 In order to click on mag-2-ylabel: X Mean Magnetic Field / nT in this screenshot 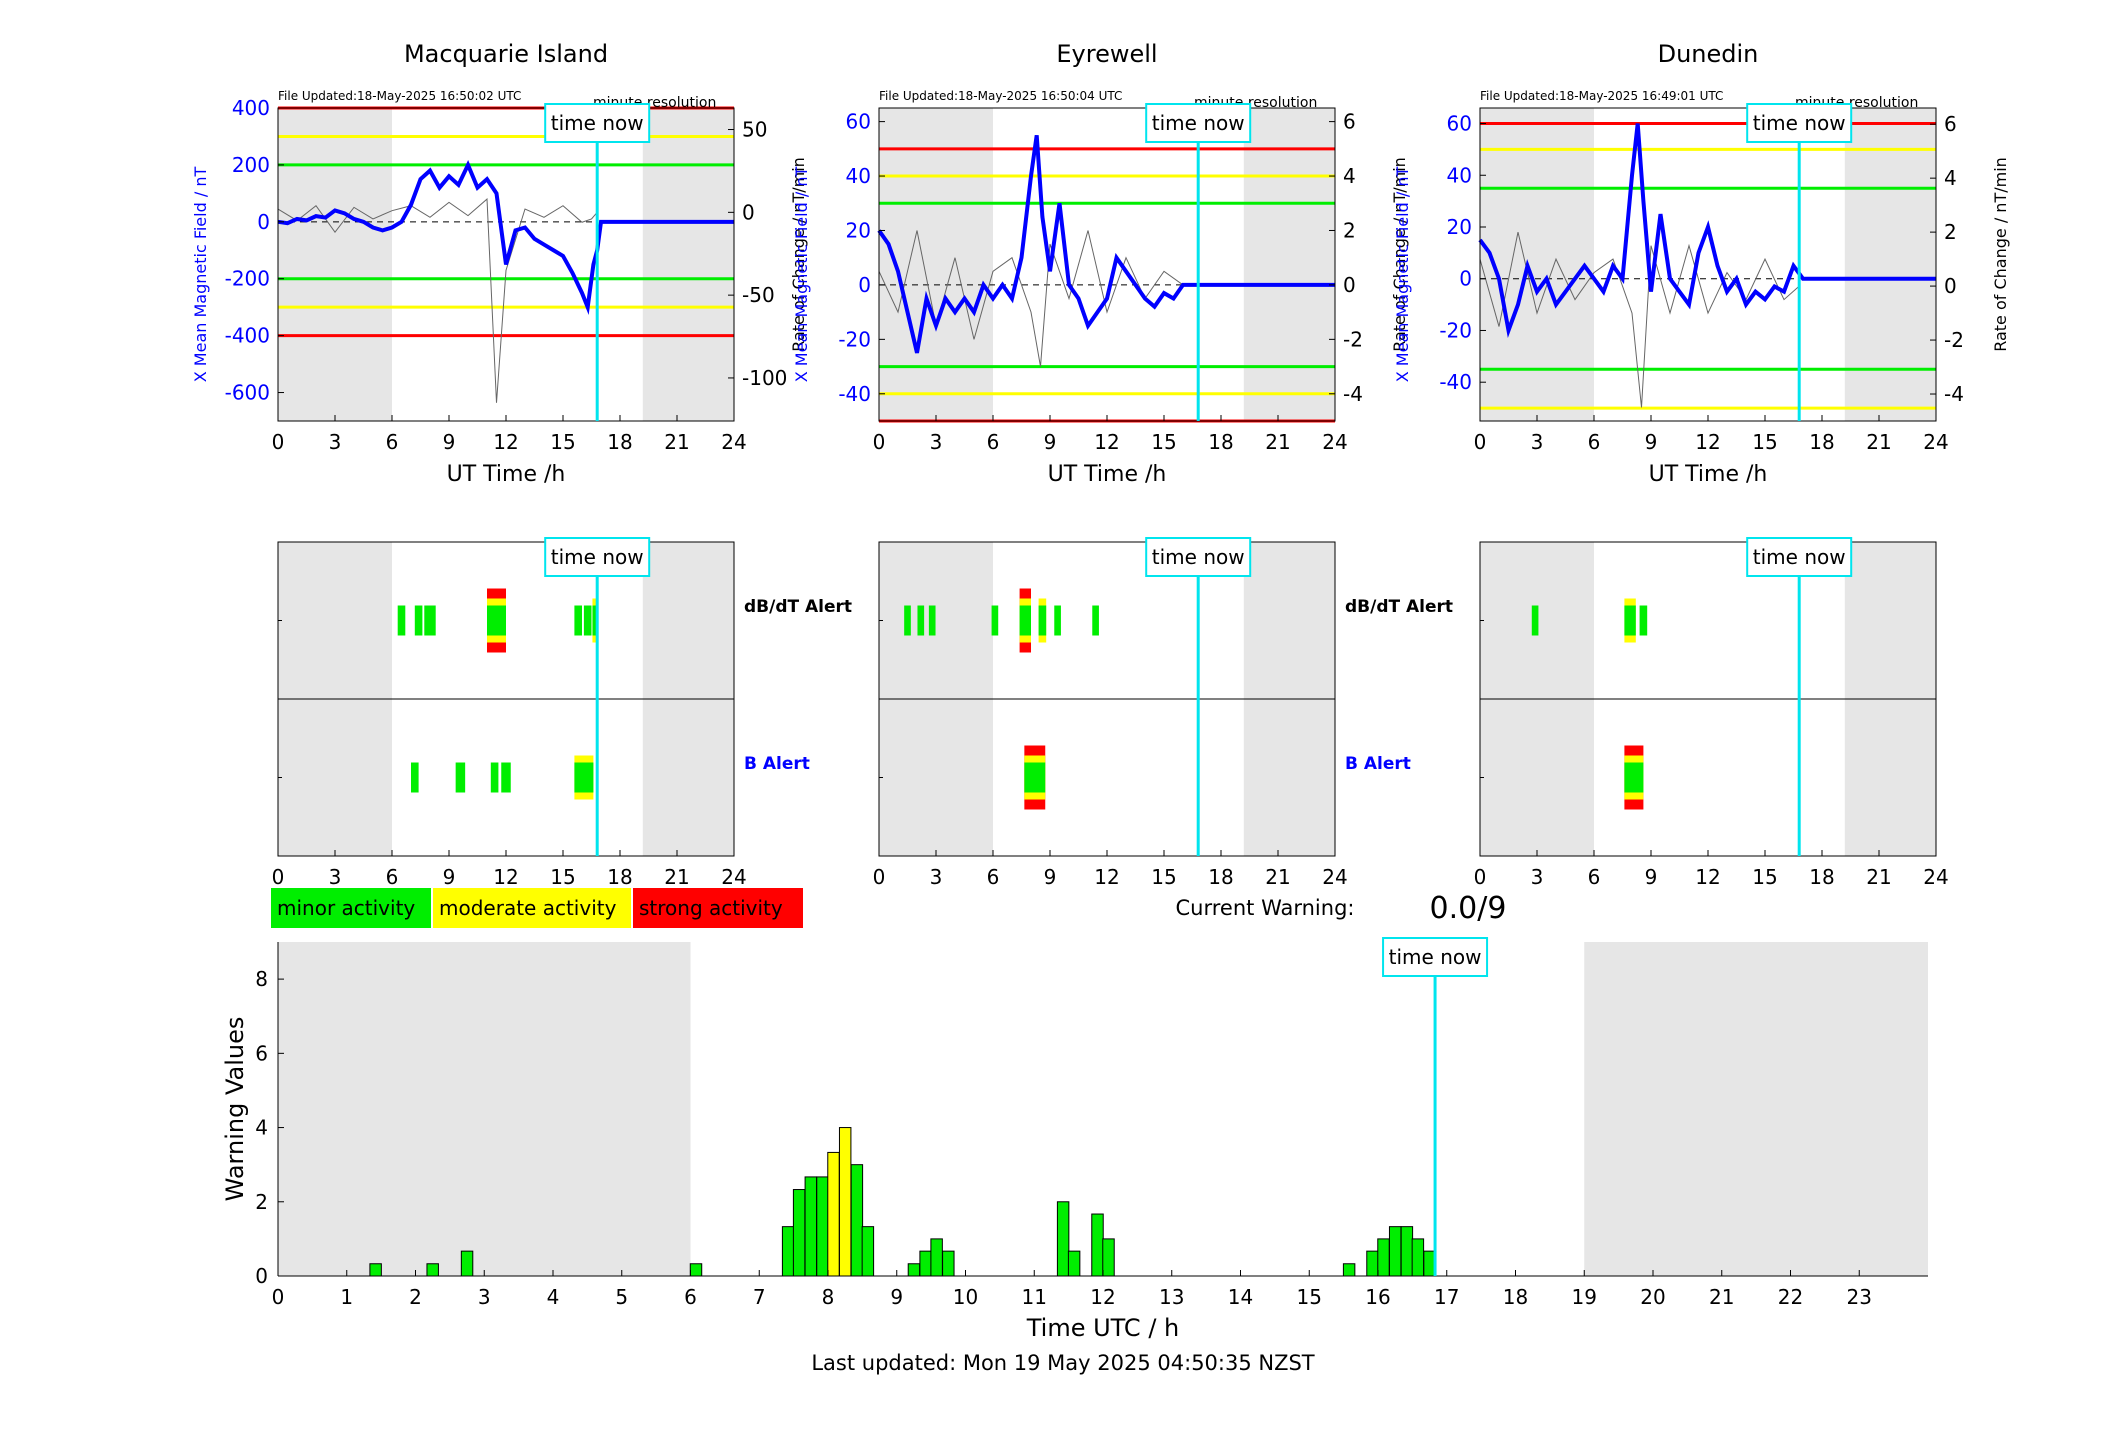, I will do `click(1402, 275)`.